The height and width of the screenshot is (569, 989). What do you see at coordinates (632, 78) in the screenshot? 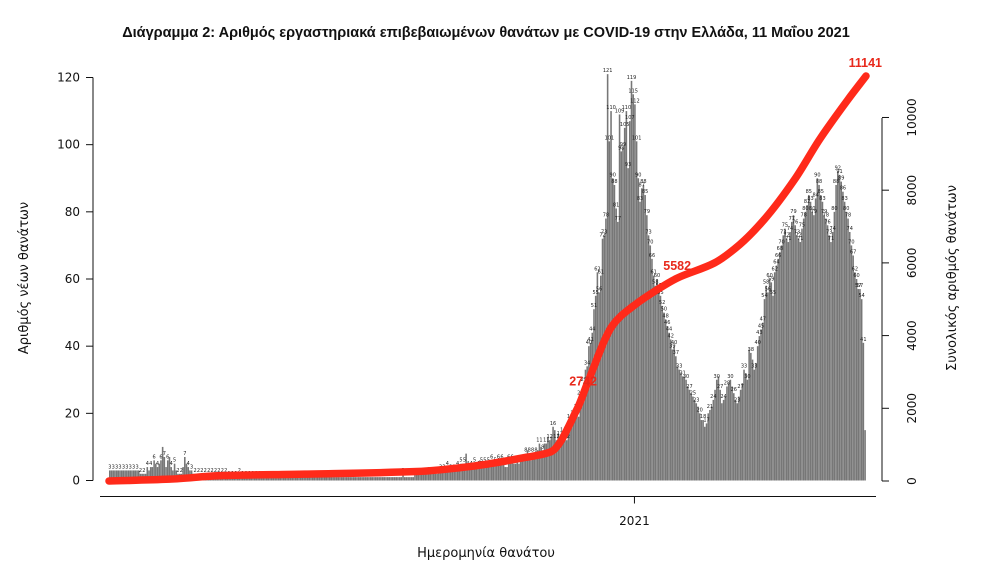
I see `bar-value-label: 119` at bounding box center [632, 78].